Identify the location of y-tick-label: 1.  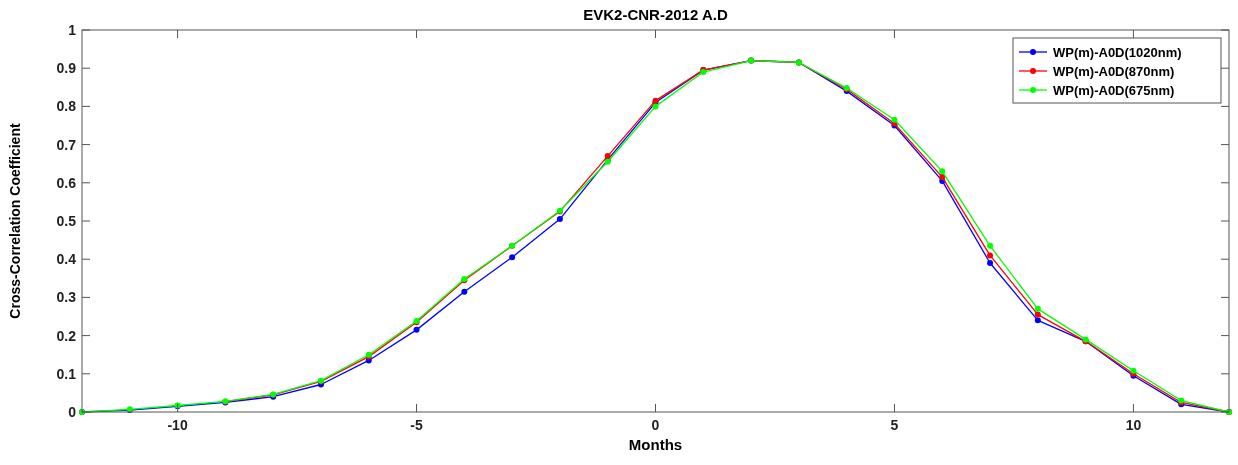
(72, 30).